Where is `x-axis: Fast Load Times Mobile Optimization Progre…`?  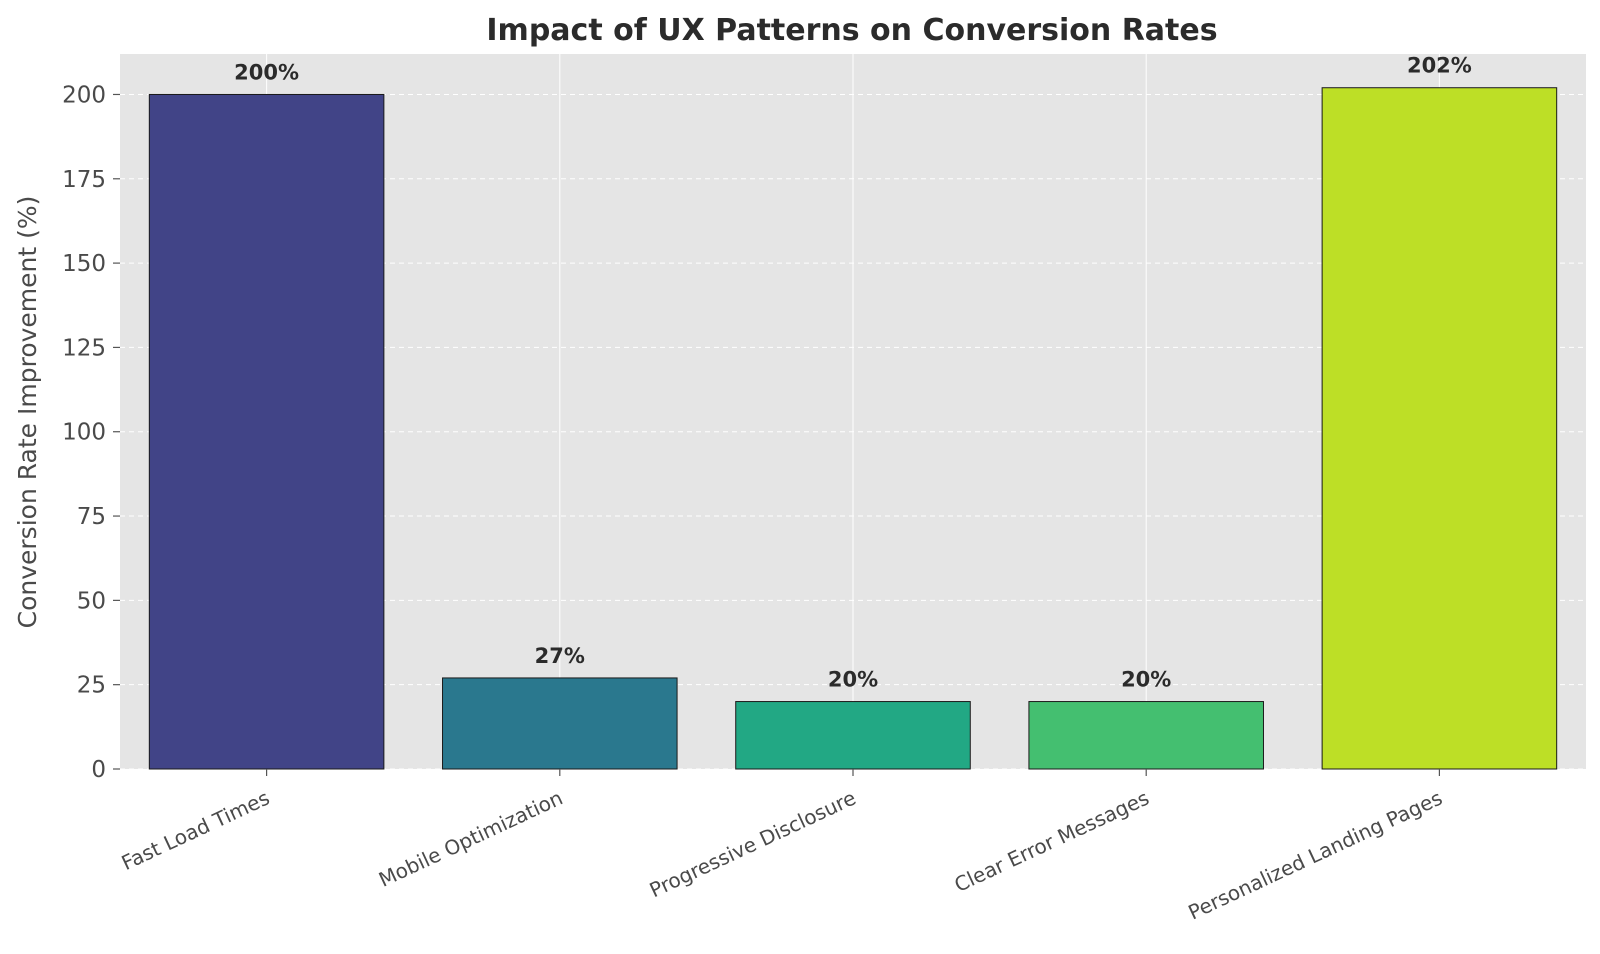
x-axis: Fast Load Times Mobile Optimization Progre… is located at coordinates (782, 847).